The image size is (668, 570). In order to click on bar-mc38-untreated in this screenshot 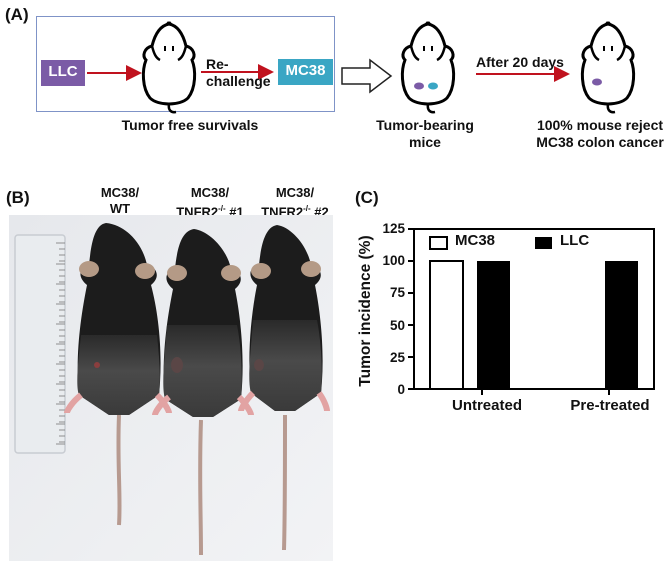, I will do `click(446, 325)`.